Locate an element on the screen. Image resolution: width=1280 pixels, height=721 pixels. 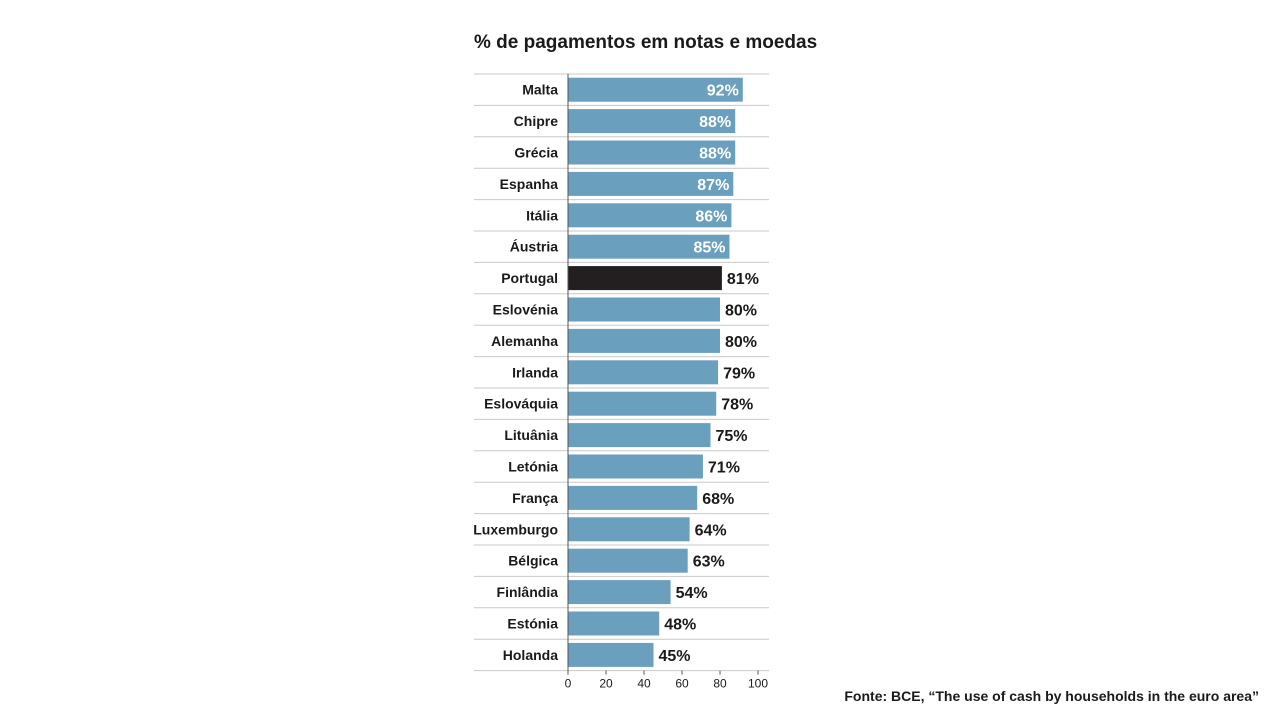
data-label: 81% is located at coordinates (743, 279).